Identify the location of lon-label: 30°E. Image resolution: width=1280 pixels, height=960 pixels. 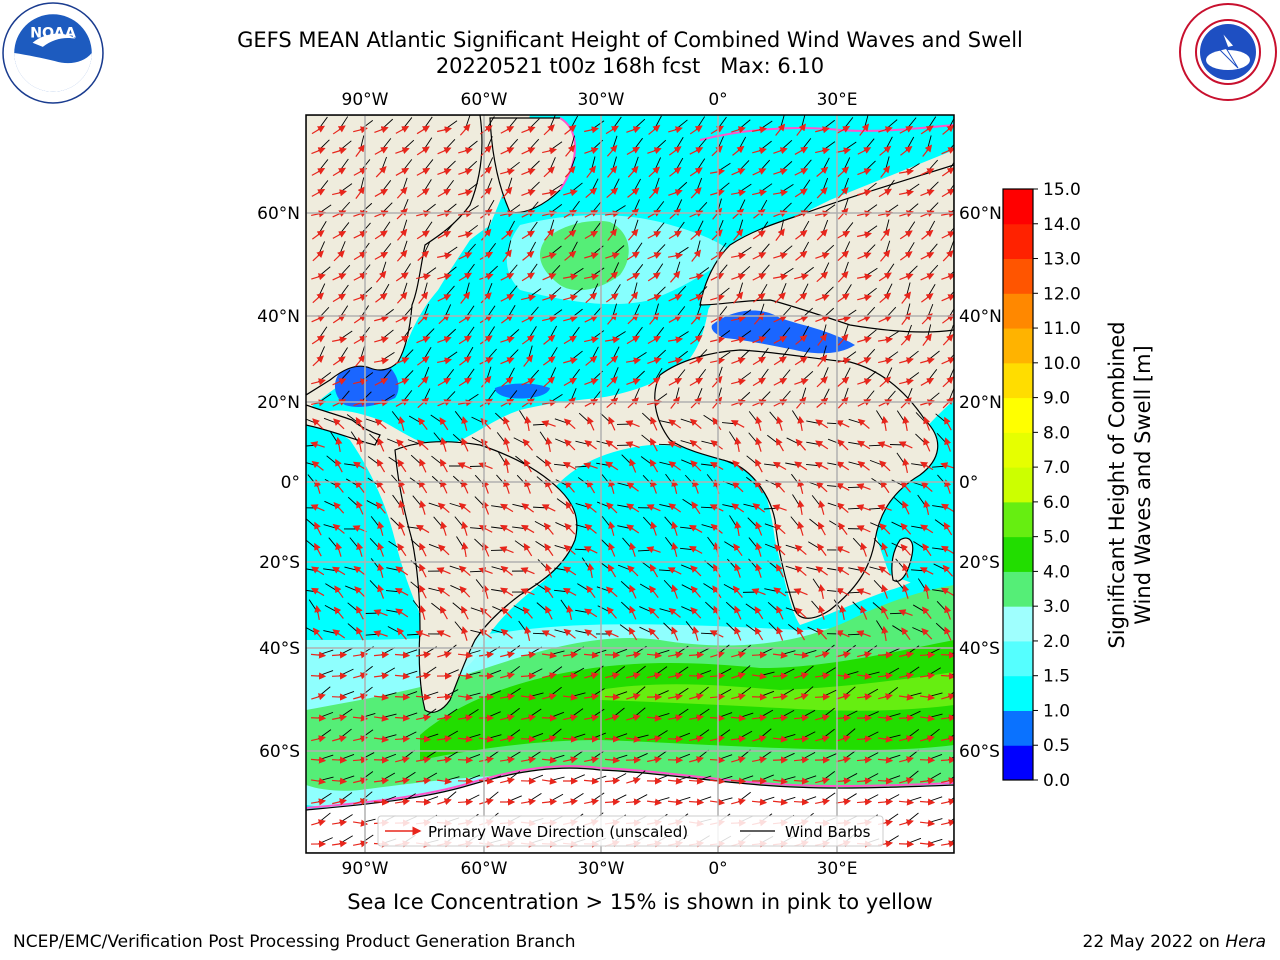
(837, 869).